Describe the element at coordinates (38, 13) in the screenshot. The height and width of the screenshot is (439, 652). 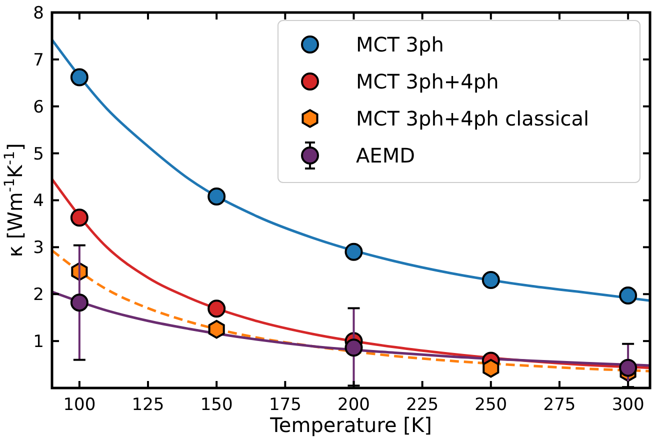
I see `y-tick-label: 8` at that location.